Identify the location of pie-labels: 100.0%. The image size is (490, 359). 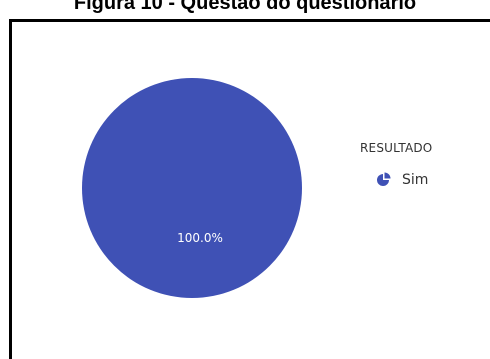
(200, 238).